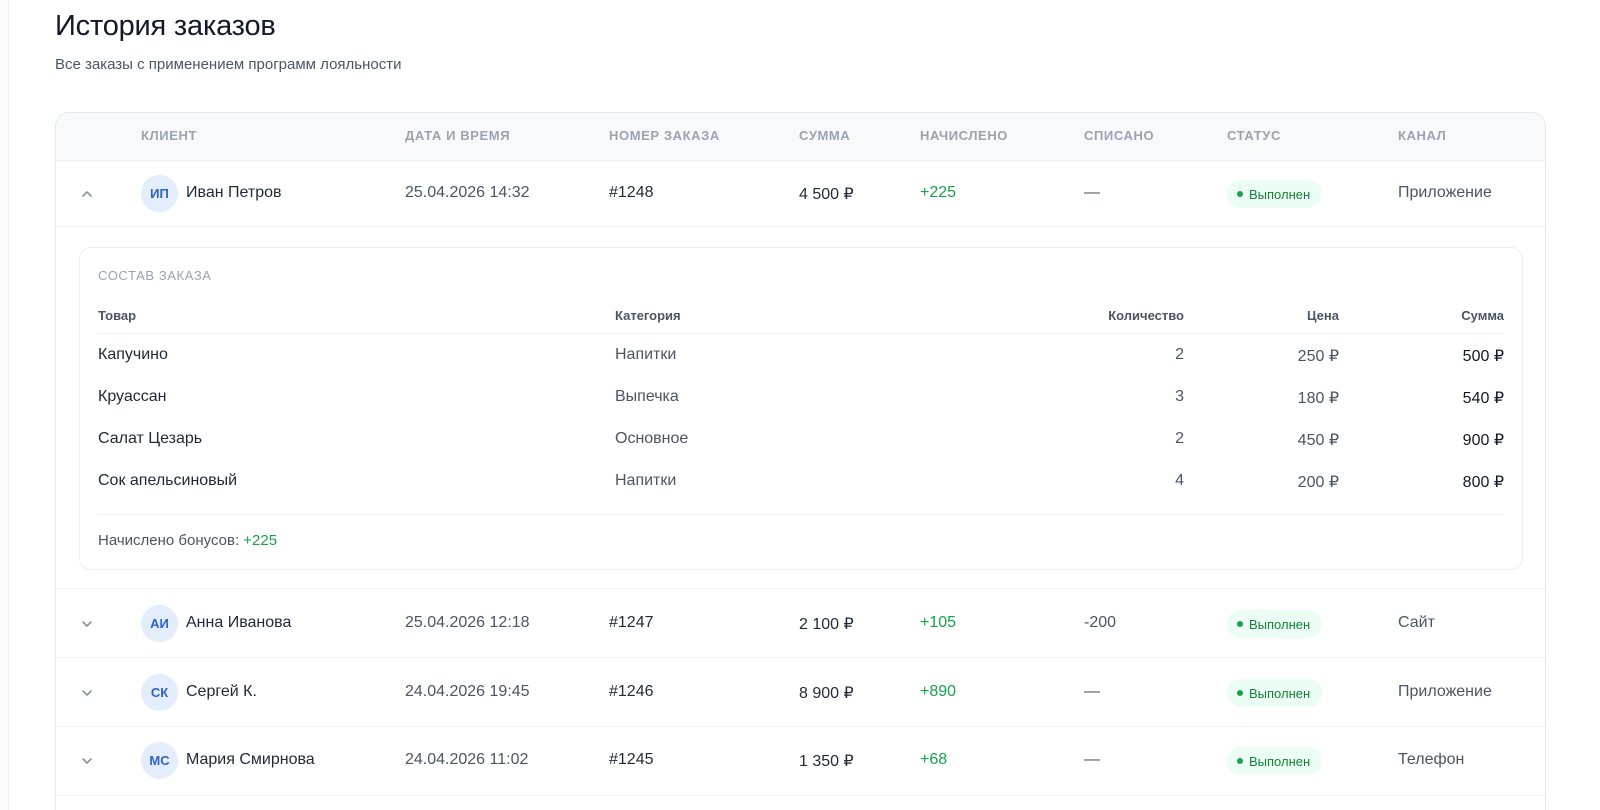 This screenshot has width=1600, height=810. I want to click on accrued-bonus: +105, so click(938, 622).